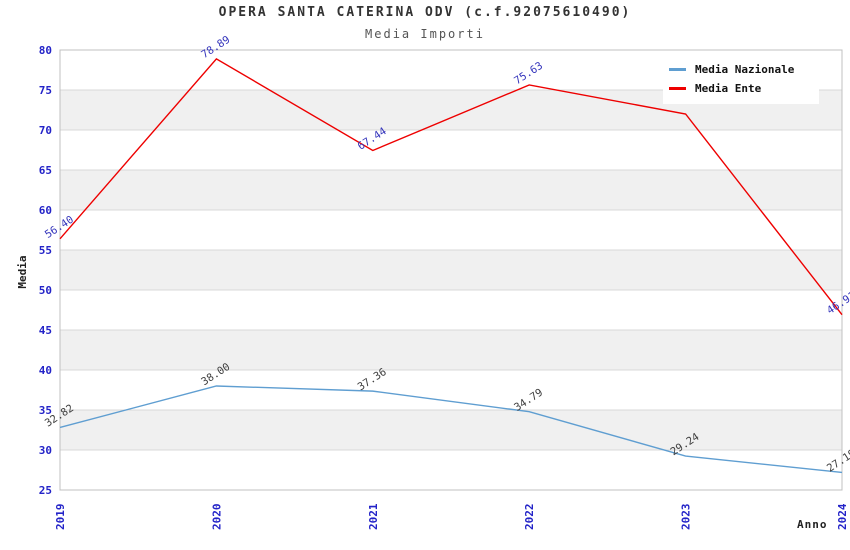  What do you see at coordinates (842, 516) in the screenshot?
I see `x-tick-label: 2024` at bounding box center [842, 516].